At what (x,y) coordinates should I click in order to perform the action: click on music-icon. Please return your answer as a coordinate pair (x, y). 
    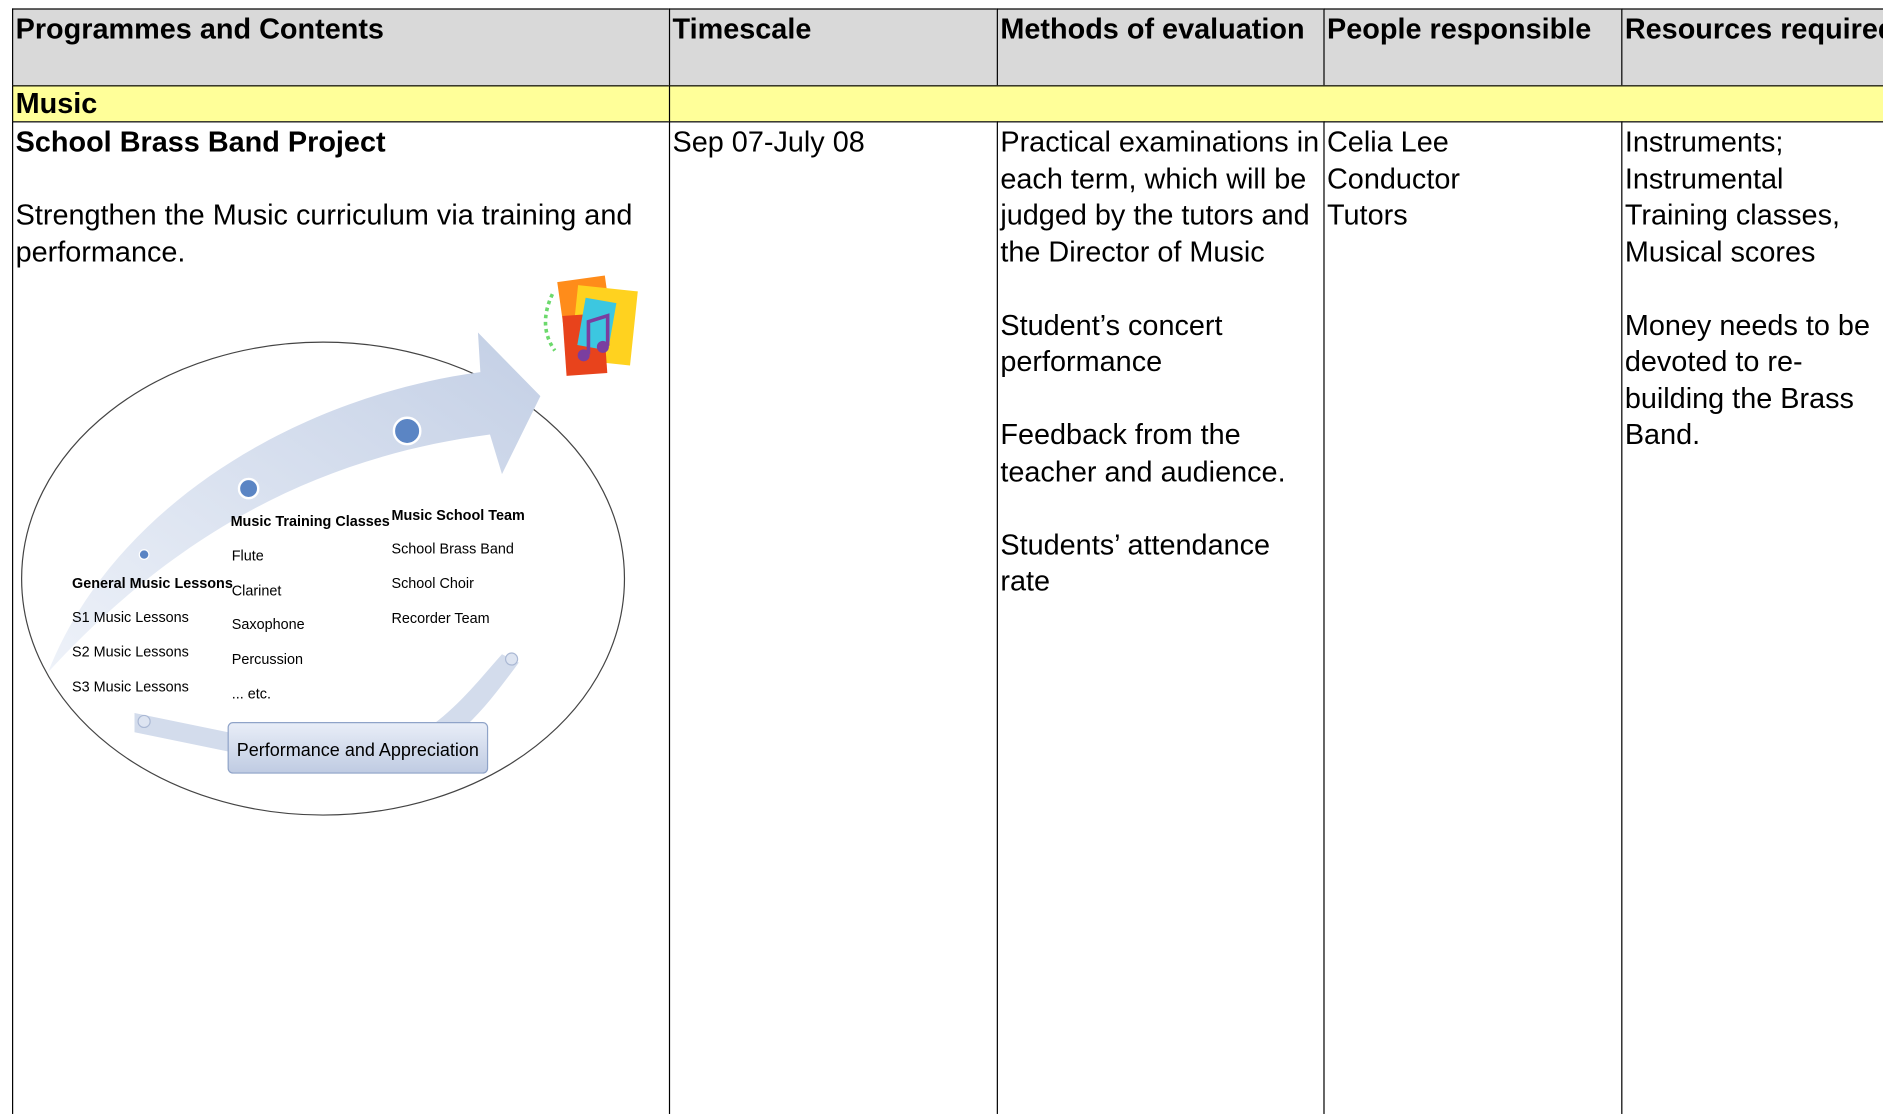
    Looking at the image, I should click on (590, 325).